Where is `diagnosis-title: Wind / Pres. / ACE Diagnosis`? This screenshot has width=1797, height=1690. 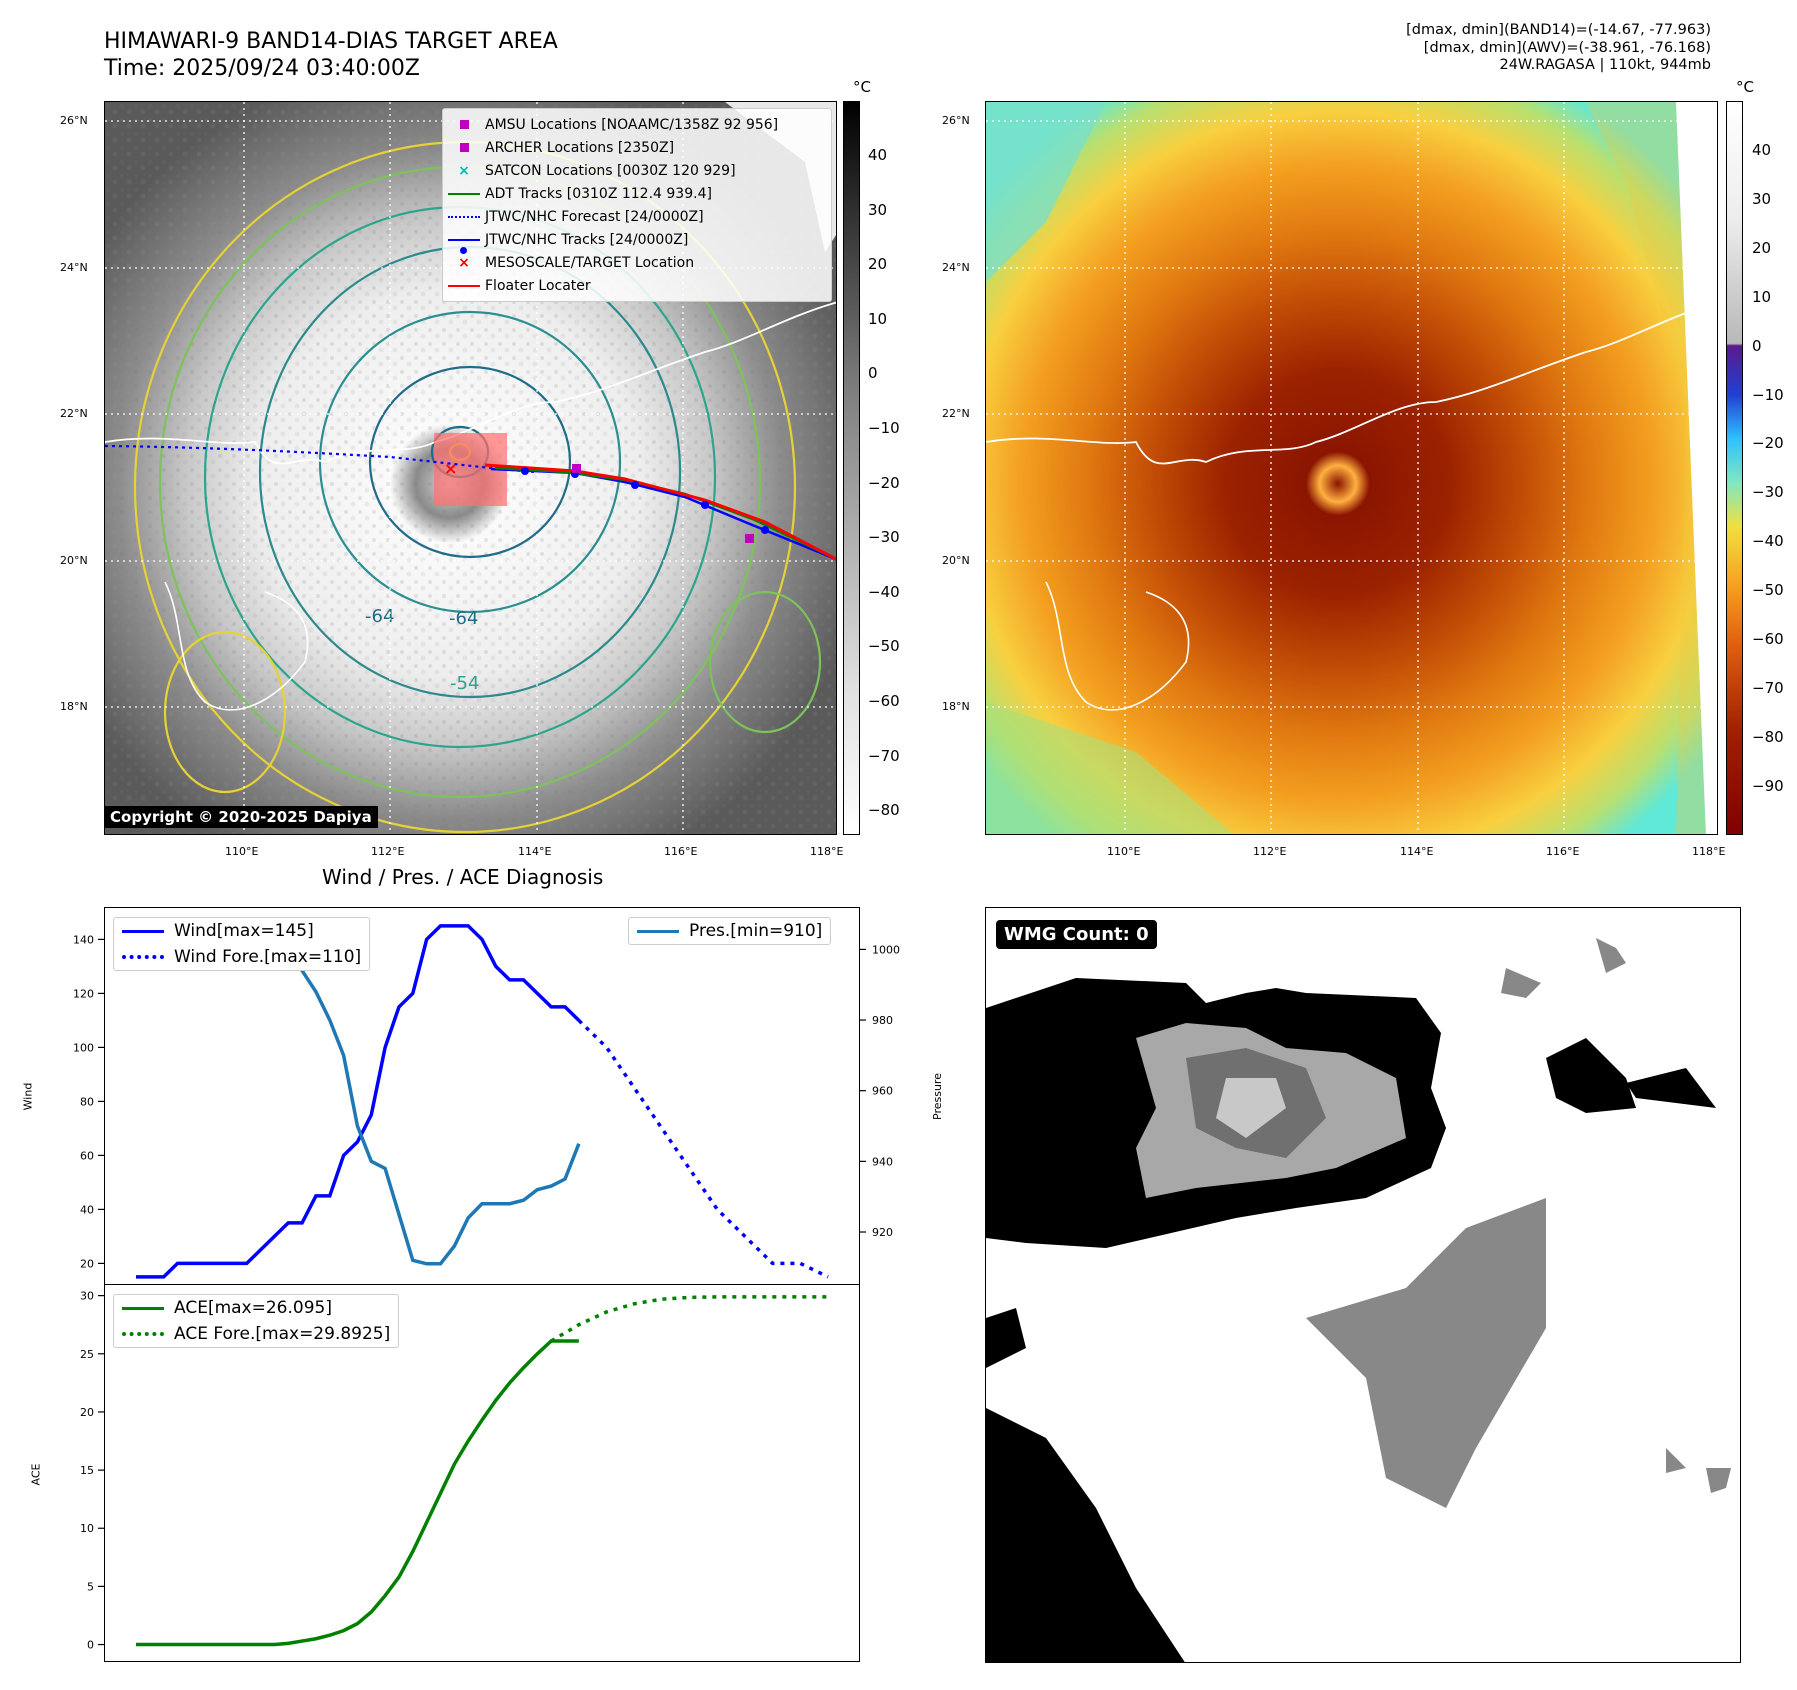
diagnosis-title: Wind / Pres. / ACE Diagnosis is located at coordinates (463, 877).